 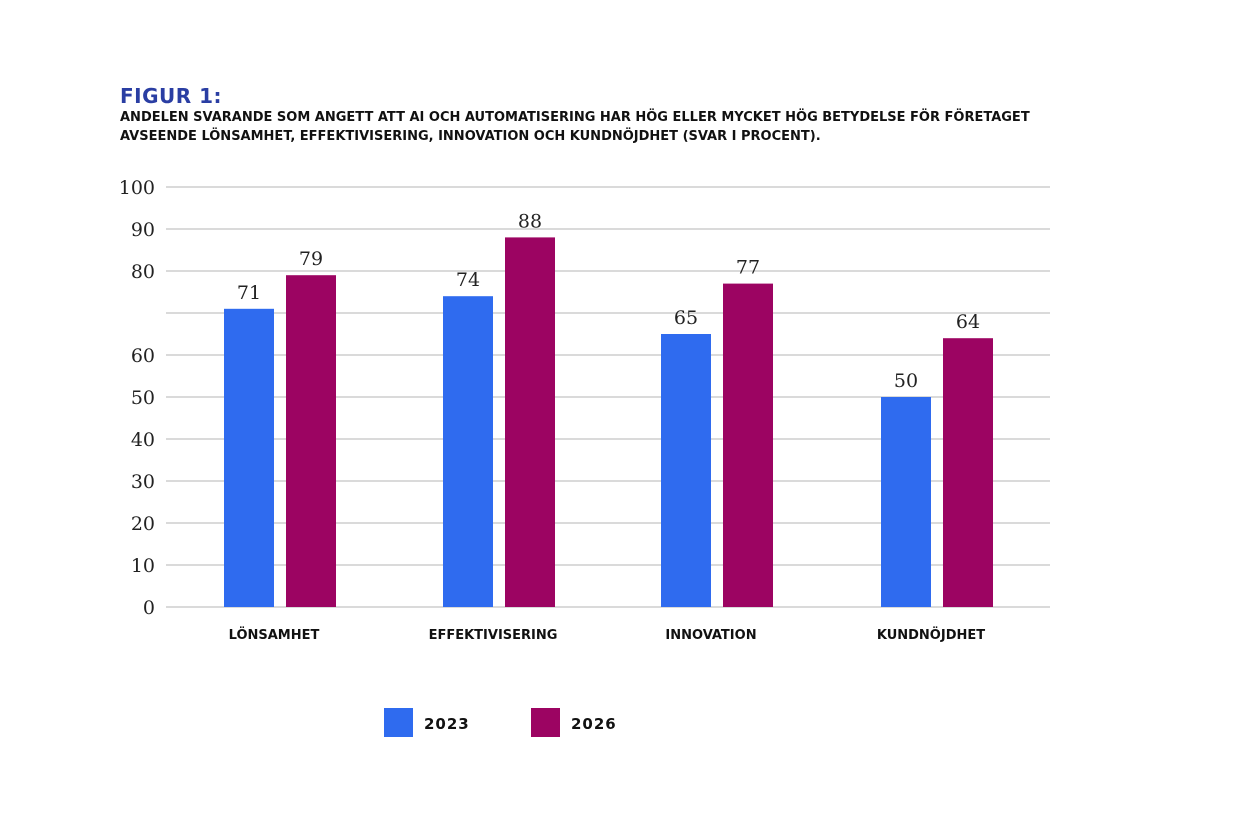 I want to click on bar-value-labels: 71 79 74 88 65 77 50 64, so click(x=608, y=301).